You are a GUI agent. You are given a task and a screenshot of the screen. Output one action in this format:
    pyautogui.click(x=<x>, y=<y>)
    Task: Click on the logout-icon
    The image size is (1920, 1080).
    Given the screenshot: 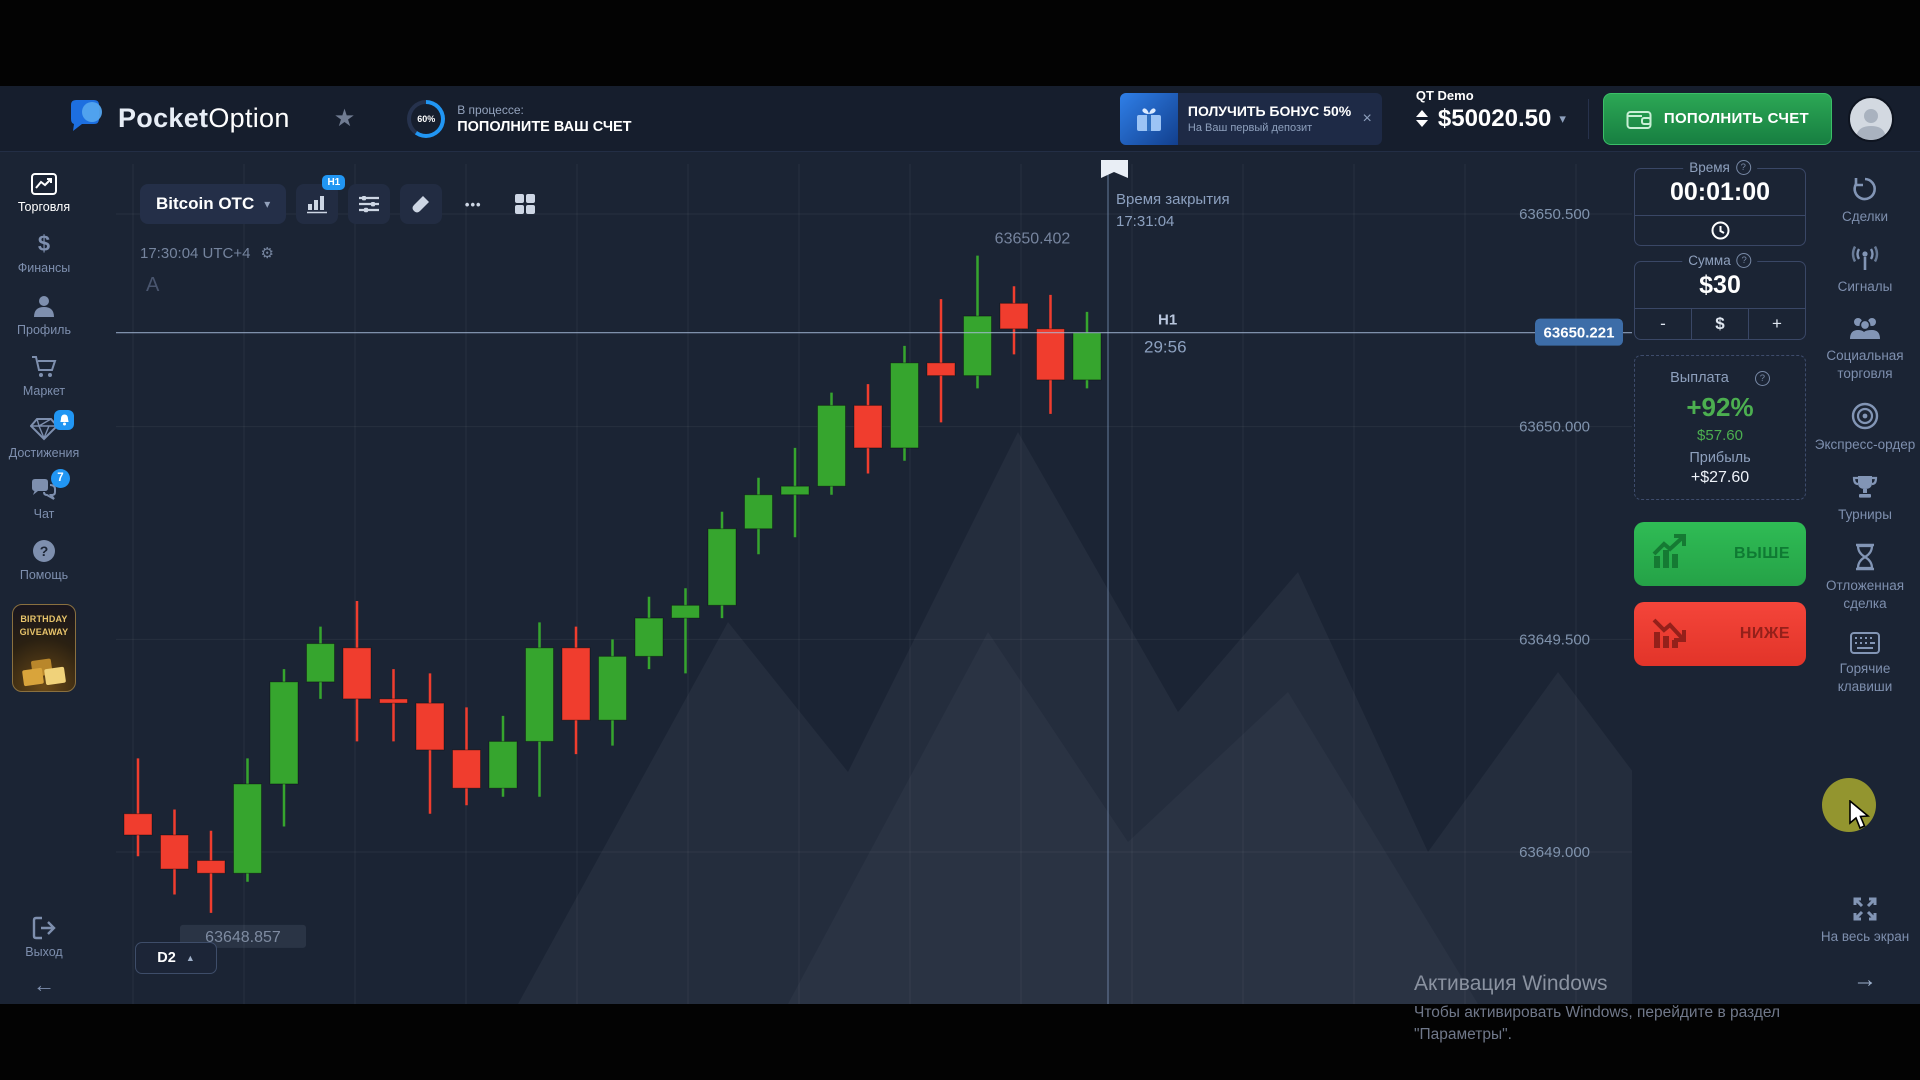 What is the action you would take?
    pyautogui.click(x=44, y=927)
    